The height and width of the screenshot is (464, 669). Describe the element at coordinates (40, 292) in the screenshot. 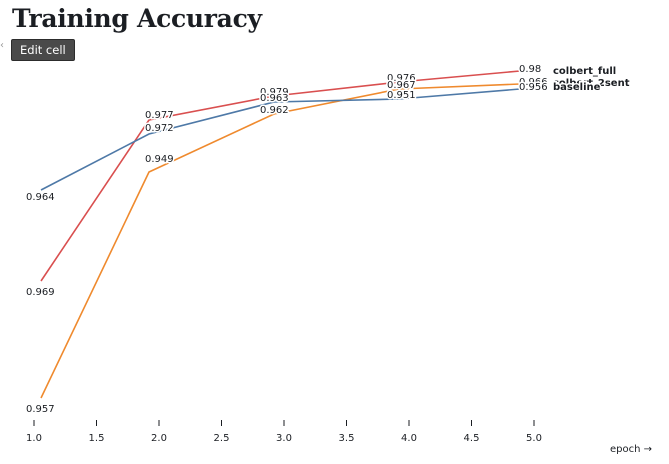

I see `value-label-colbert-full: 0.969` at that location.